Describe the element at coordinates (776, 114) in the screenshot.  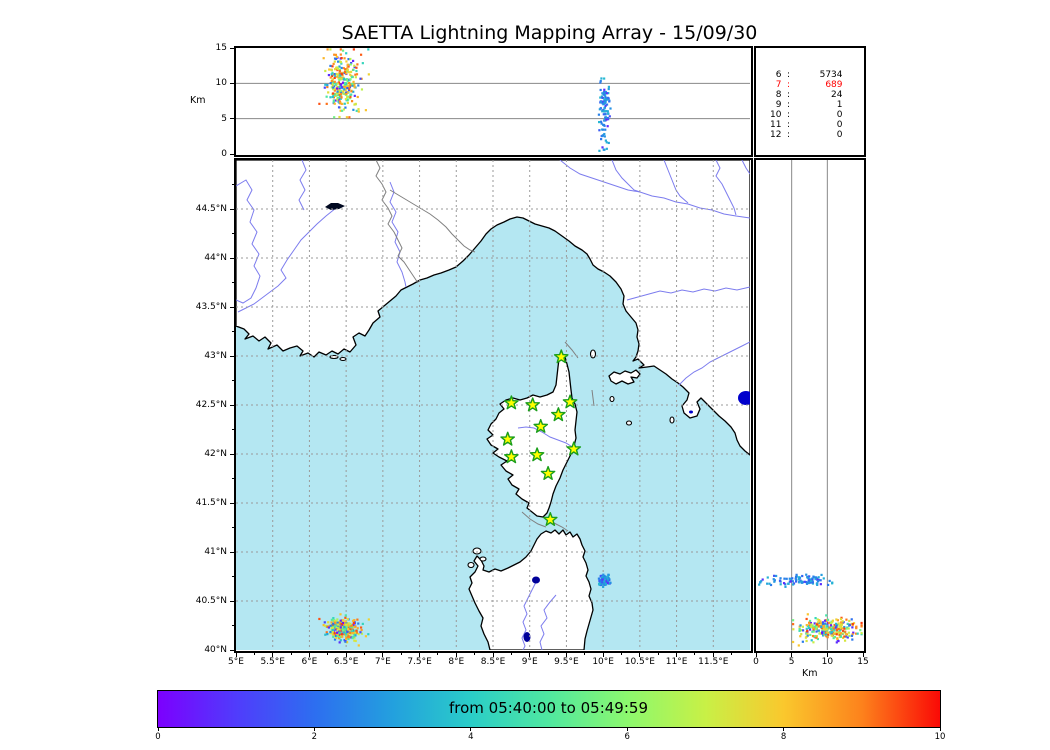
I see `station-level: 10` at that location.